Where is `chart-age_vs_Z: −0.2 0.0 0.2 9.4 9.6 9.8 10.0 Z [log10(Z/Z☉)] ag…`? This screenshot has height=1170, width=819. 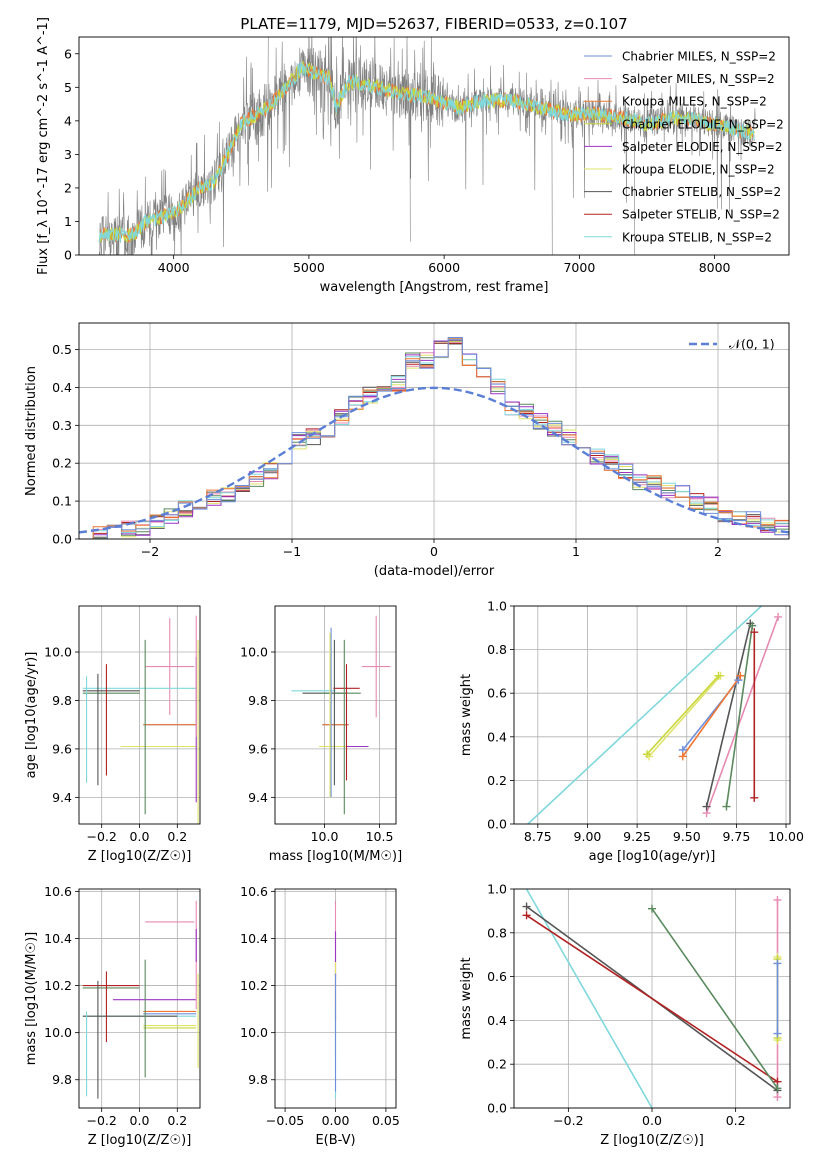 chart-age_vs_Z: −0.2 0.0 0.2 9.4 9.6 9.8 10.0 Z [log10(Z/Z☉)] ag… is located at coordinates (112, 734).